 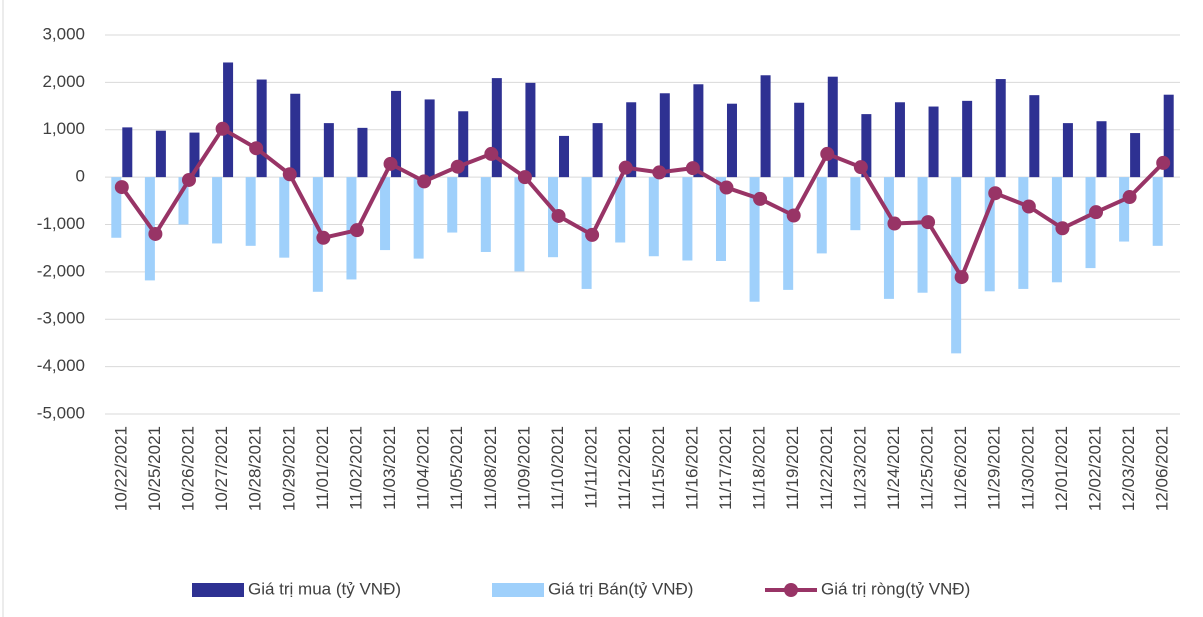 What do you see at coordinates (523, 468) in the screenshot?
I see `x-tick-label: 11/09/2021` at bounding box center [523, 468].